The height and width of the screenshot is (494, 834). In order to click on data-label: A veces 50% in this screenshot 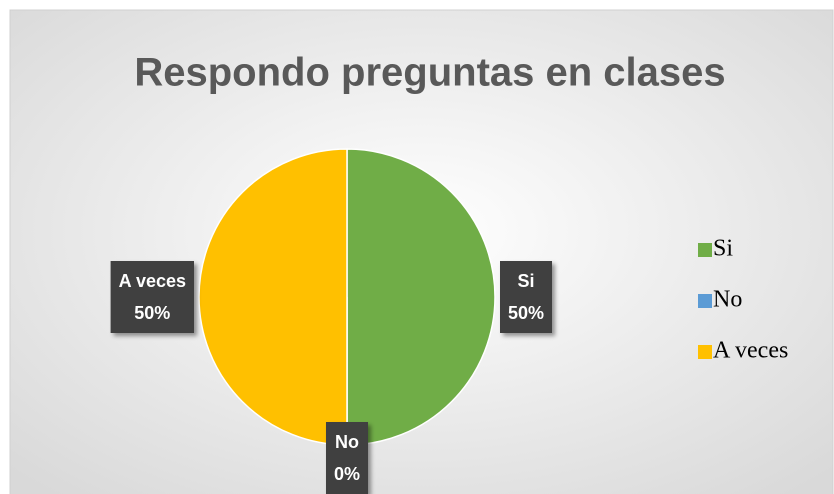, I will do `click(152, 297)`.